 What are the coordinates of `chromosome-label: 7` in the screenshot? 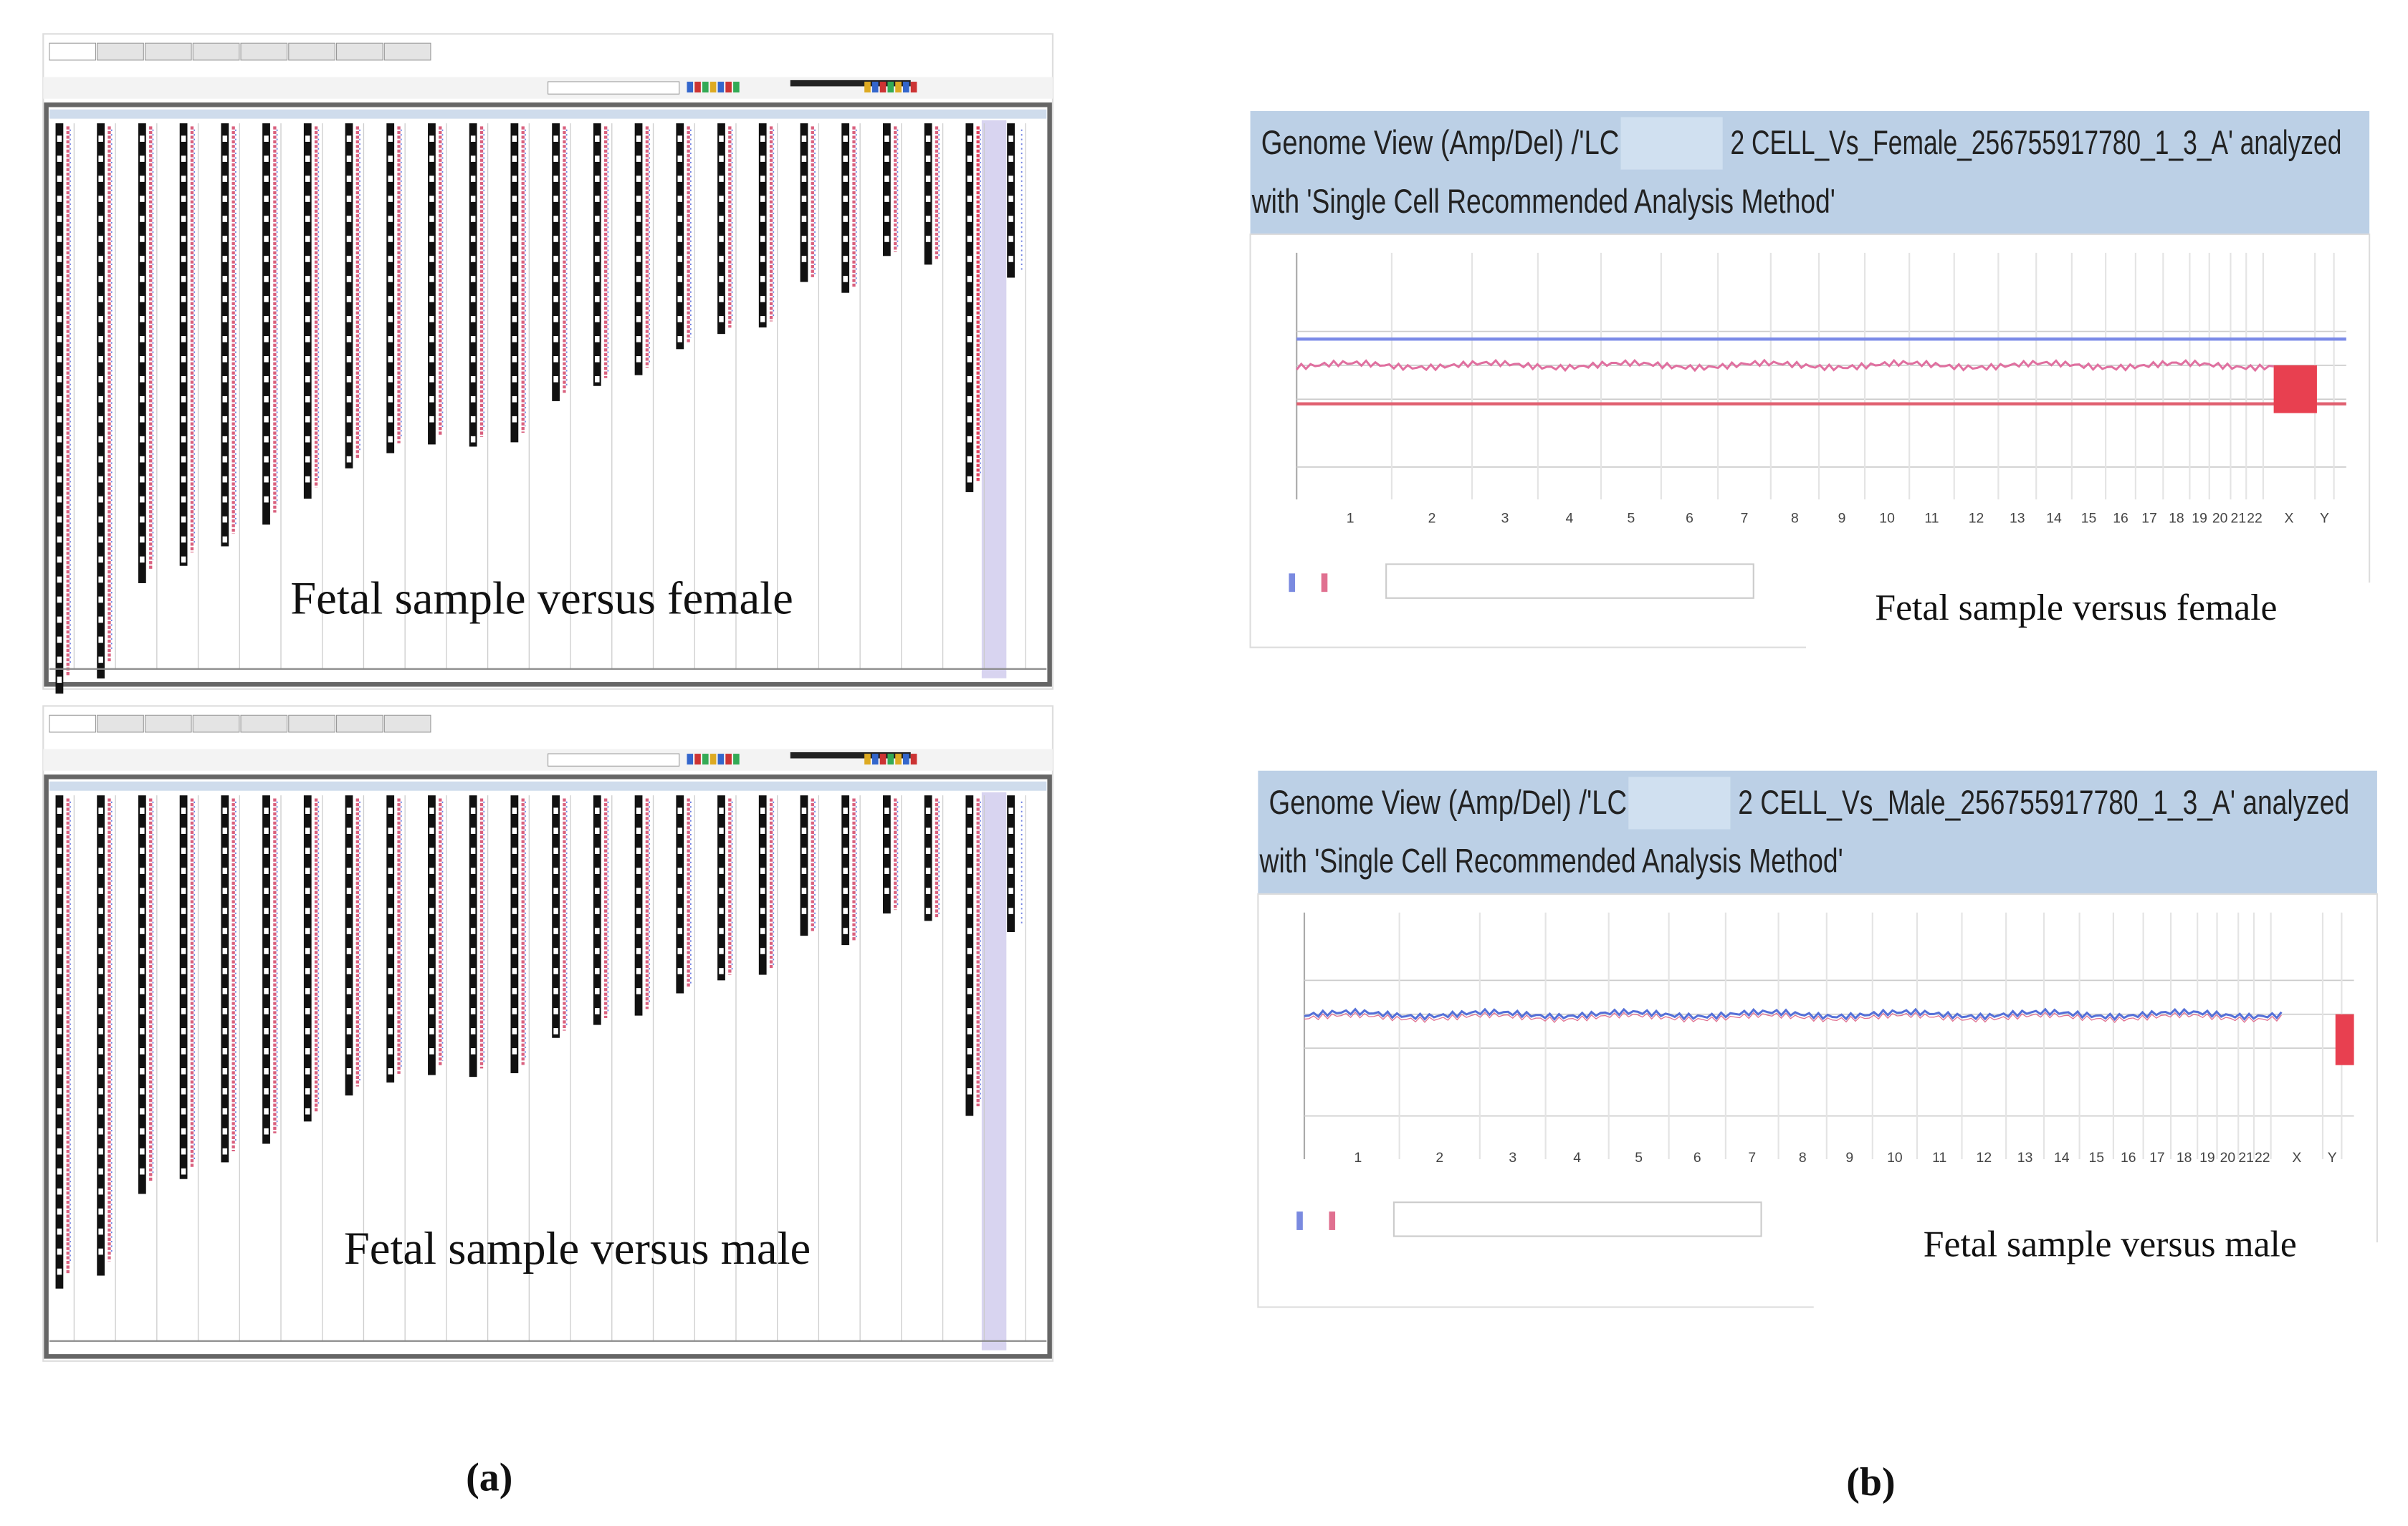 It's located at (1752, 1158).